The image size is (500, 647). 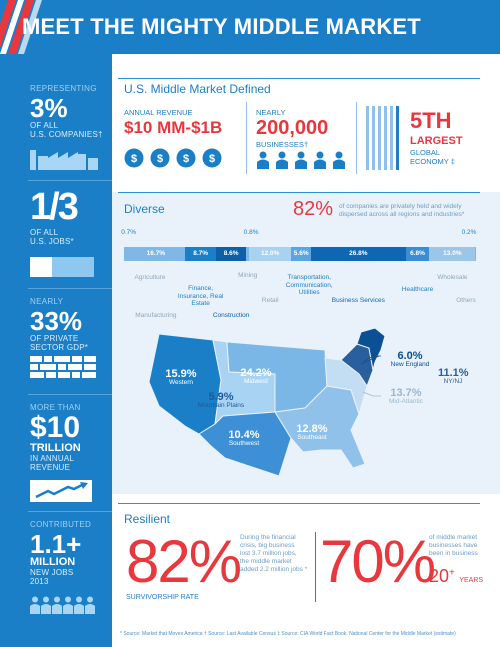 What do you see at coordinates (44, 125) in the screenshot?
I see `stat-companies-line1: OF ALL` at bounding box center [44, 125].